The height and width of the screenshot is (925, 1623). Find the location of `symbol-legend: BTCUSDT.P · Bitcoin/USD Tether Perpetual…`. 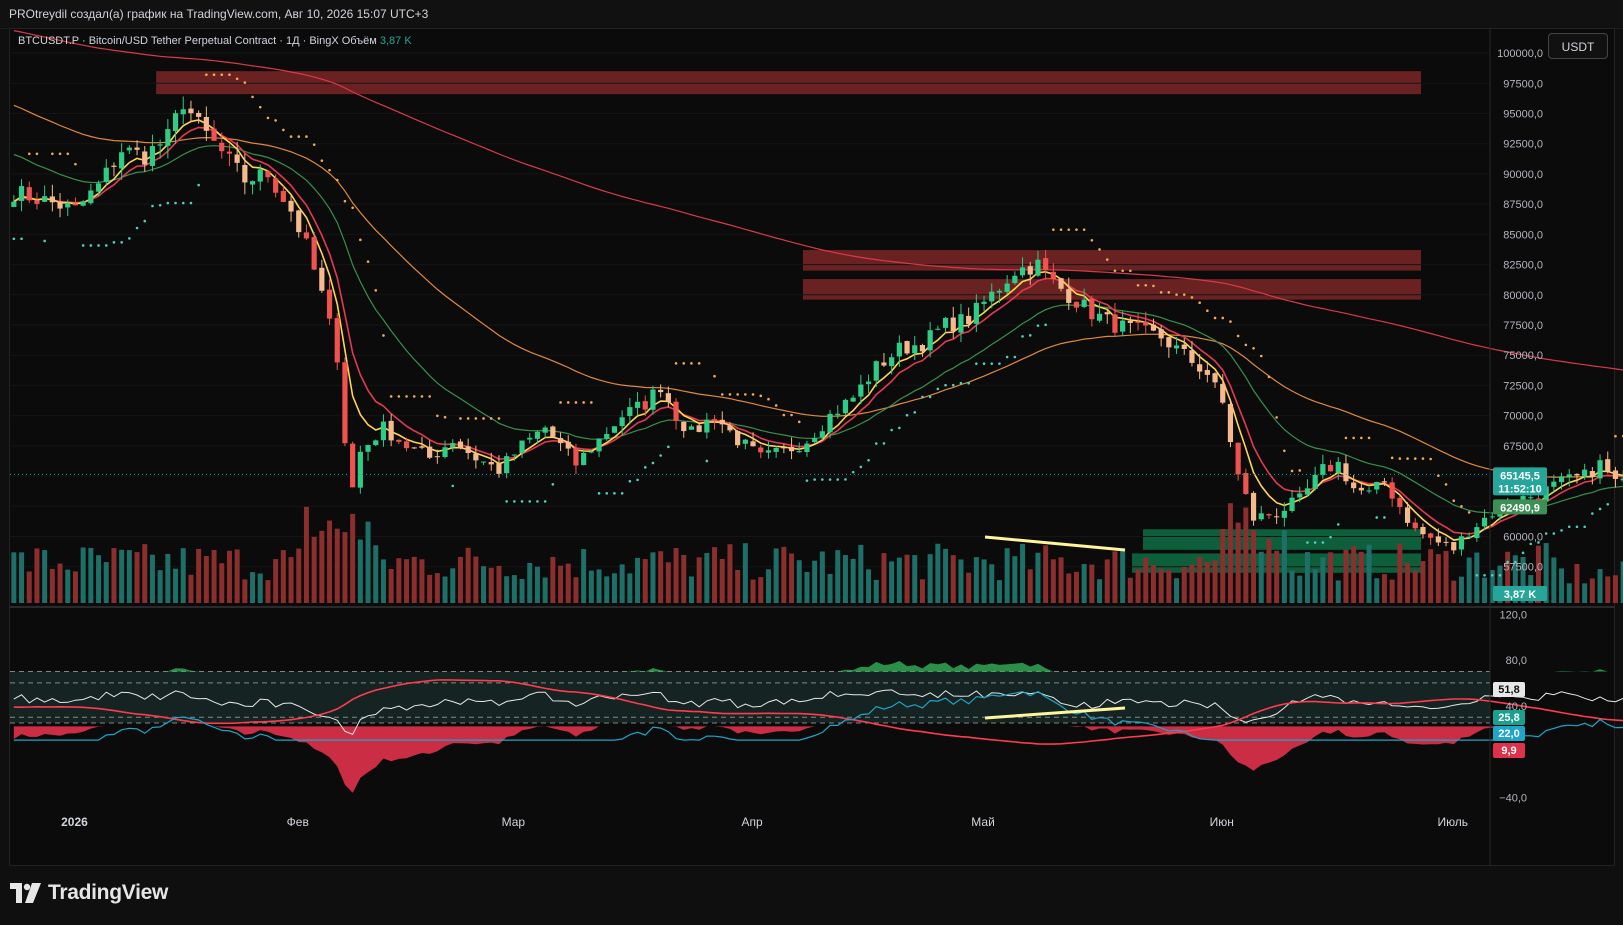

symbol-legend: BTCUSDT.P · Bitcoin/USD Tether Perpetual… is located at coordinates (215, 41).